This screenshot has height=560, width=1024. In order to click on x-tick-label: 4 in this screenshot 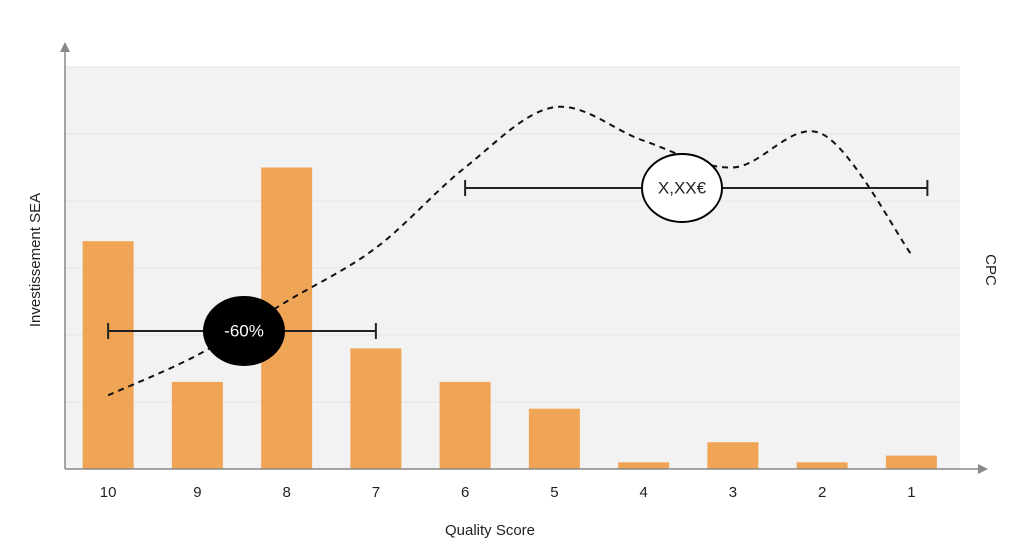, I will do `click(643, 492)`.